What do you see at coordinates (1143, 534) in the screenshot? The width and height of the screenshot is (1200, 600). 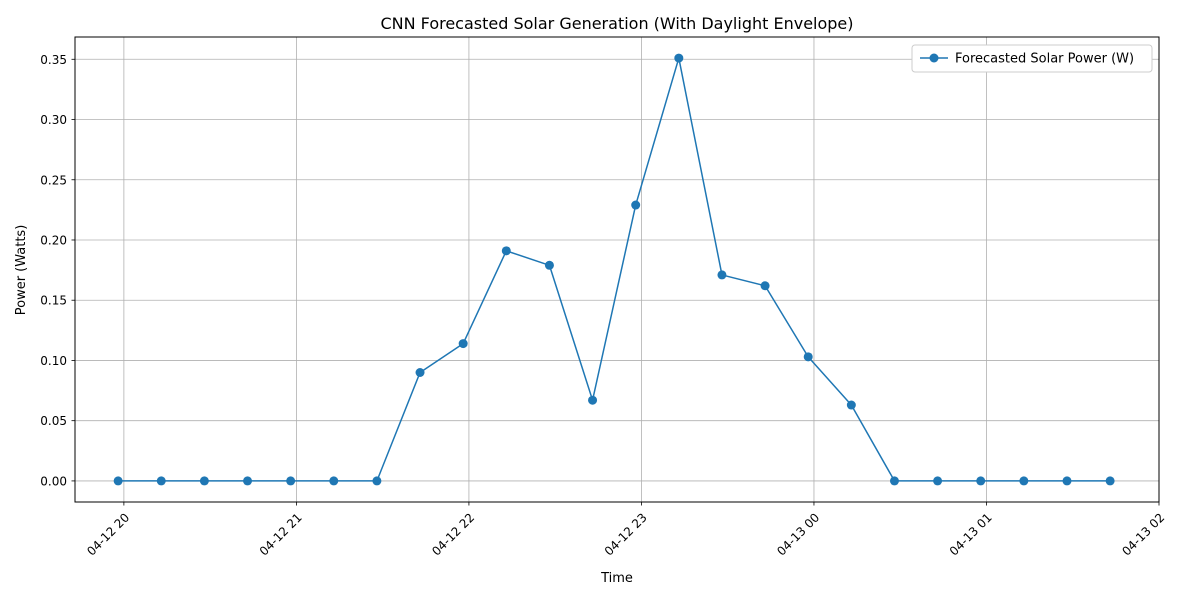 I see `x-tick-label: 04-13 02` at bounding box center [1143, 534].